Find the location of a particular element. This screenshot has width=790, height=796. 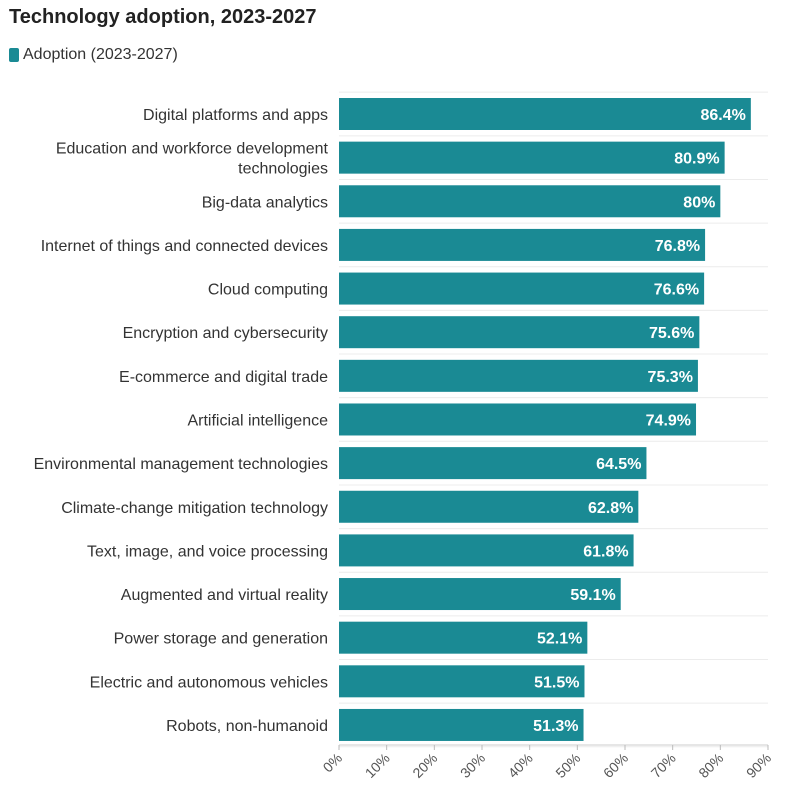

category-label: Environmental management technologies is located at coordinates (181, 464).